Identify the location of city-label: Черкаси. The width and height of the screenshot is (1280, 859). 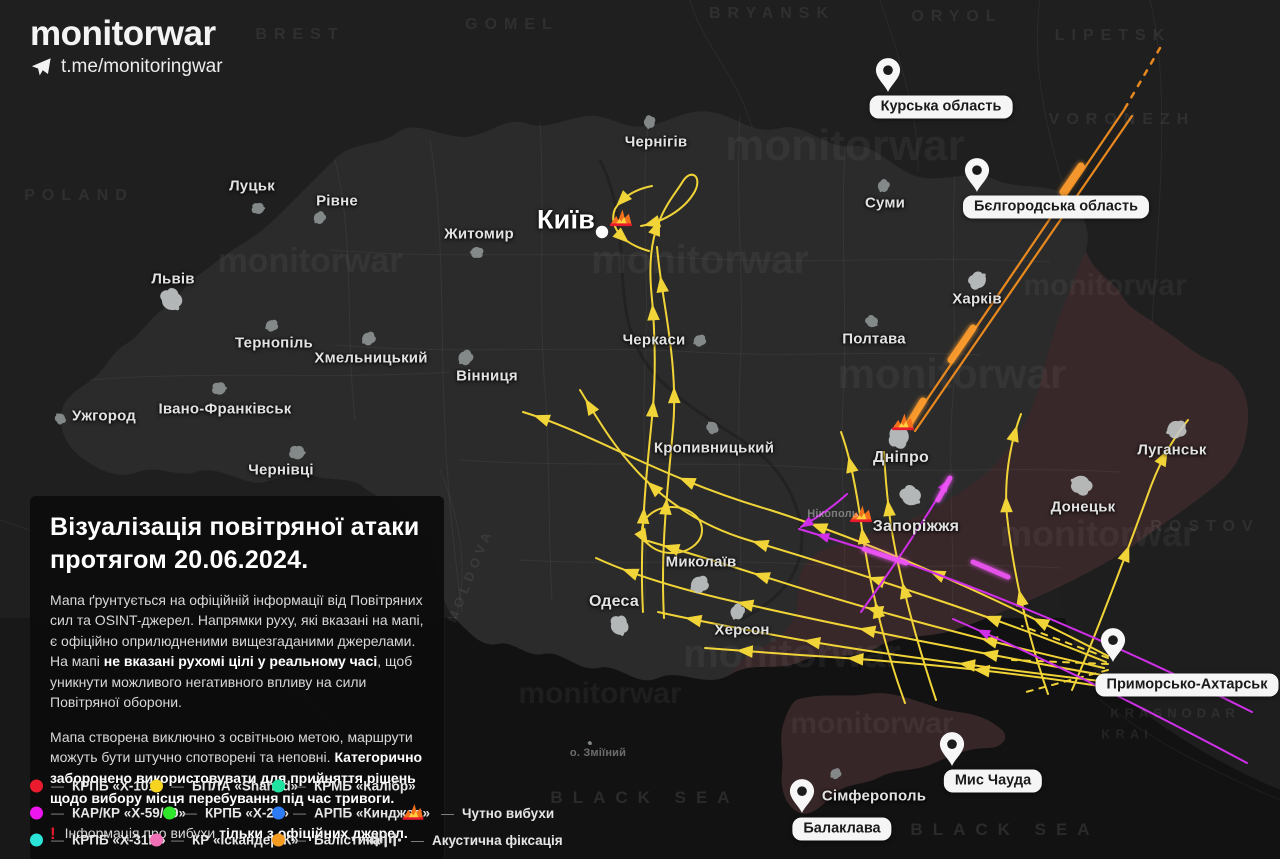
(654, 340).